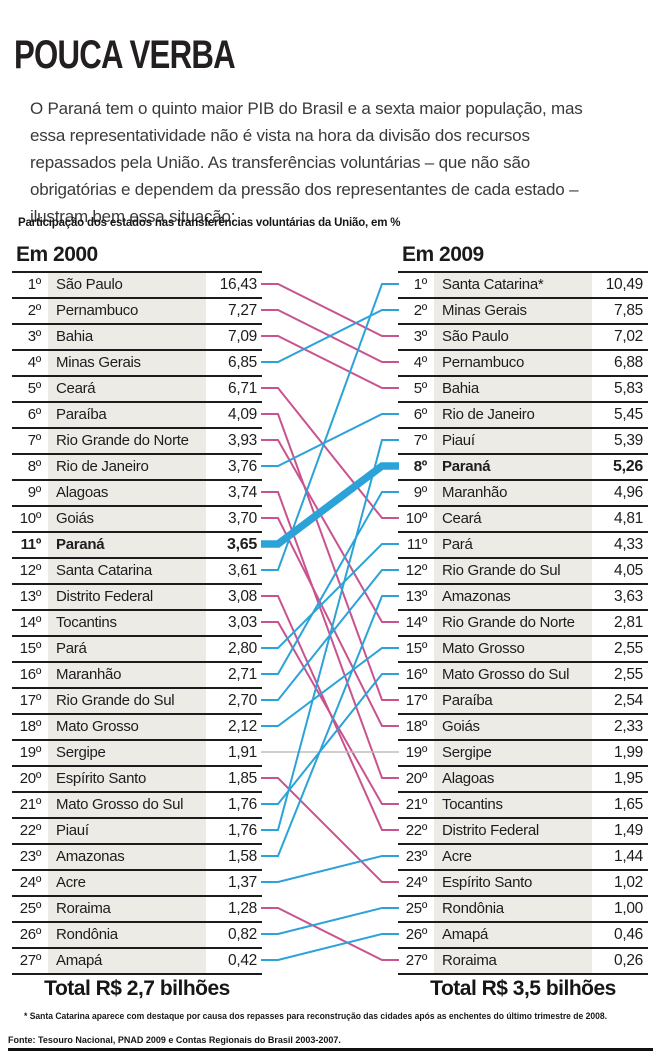 This screenshot has height=1057, width=660. Describe the element at coordinates (30, 570) in the screenshot. I see `rank-cell: 12º` at that location.